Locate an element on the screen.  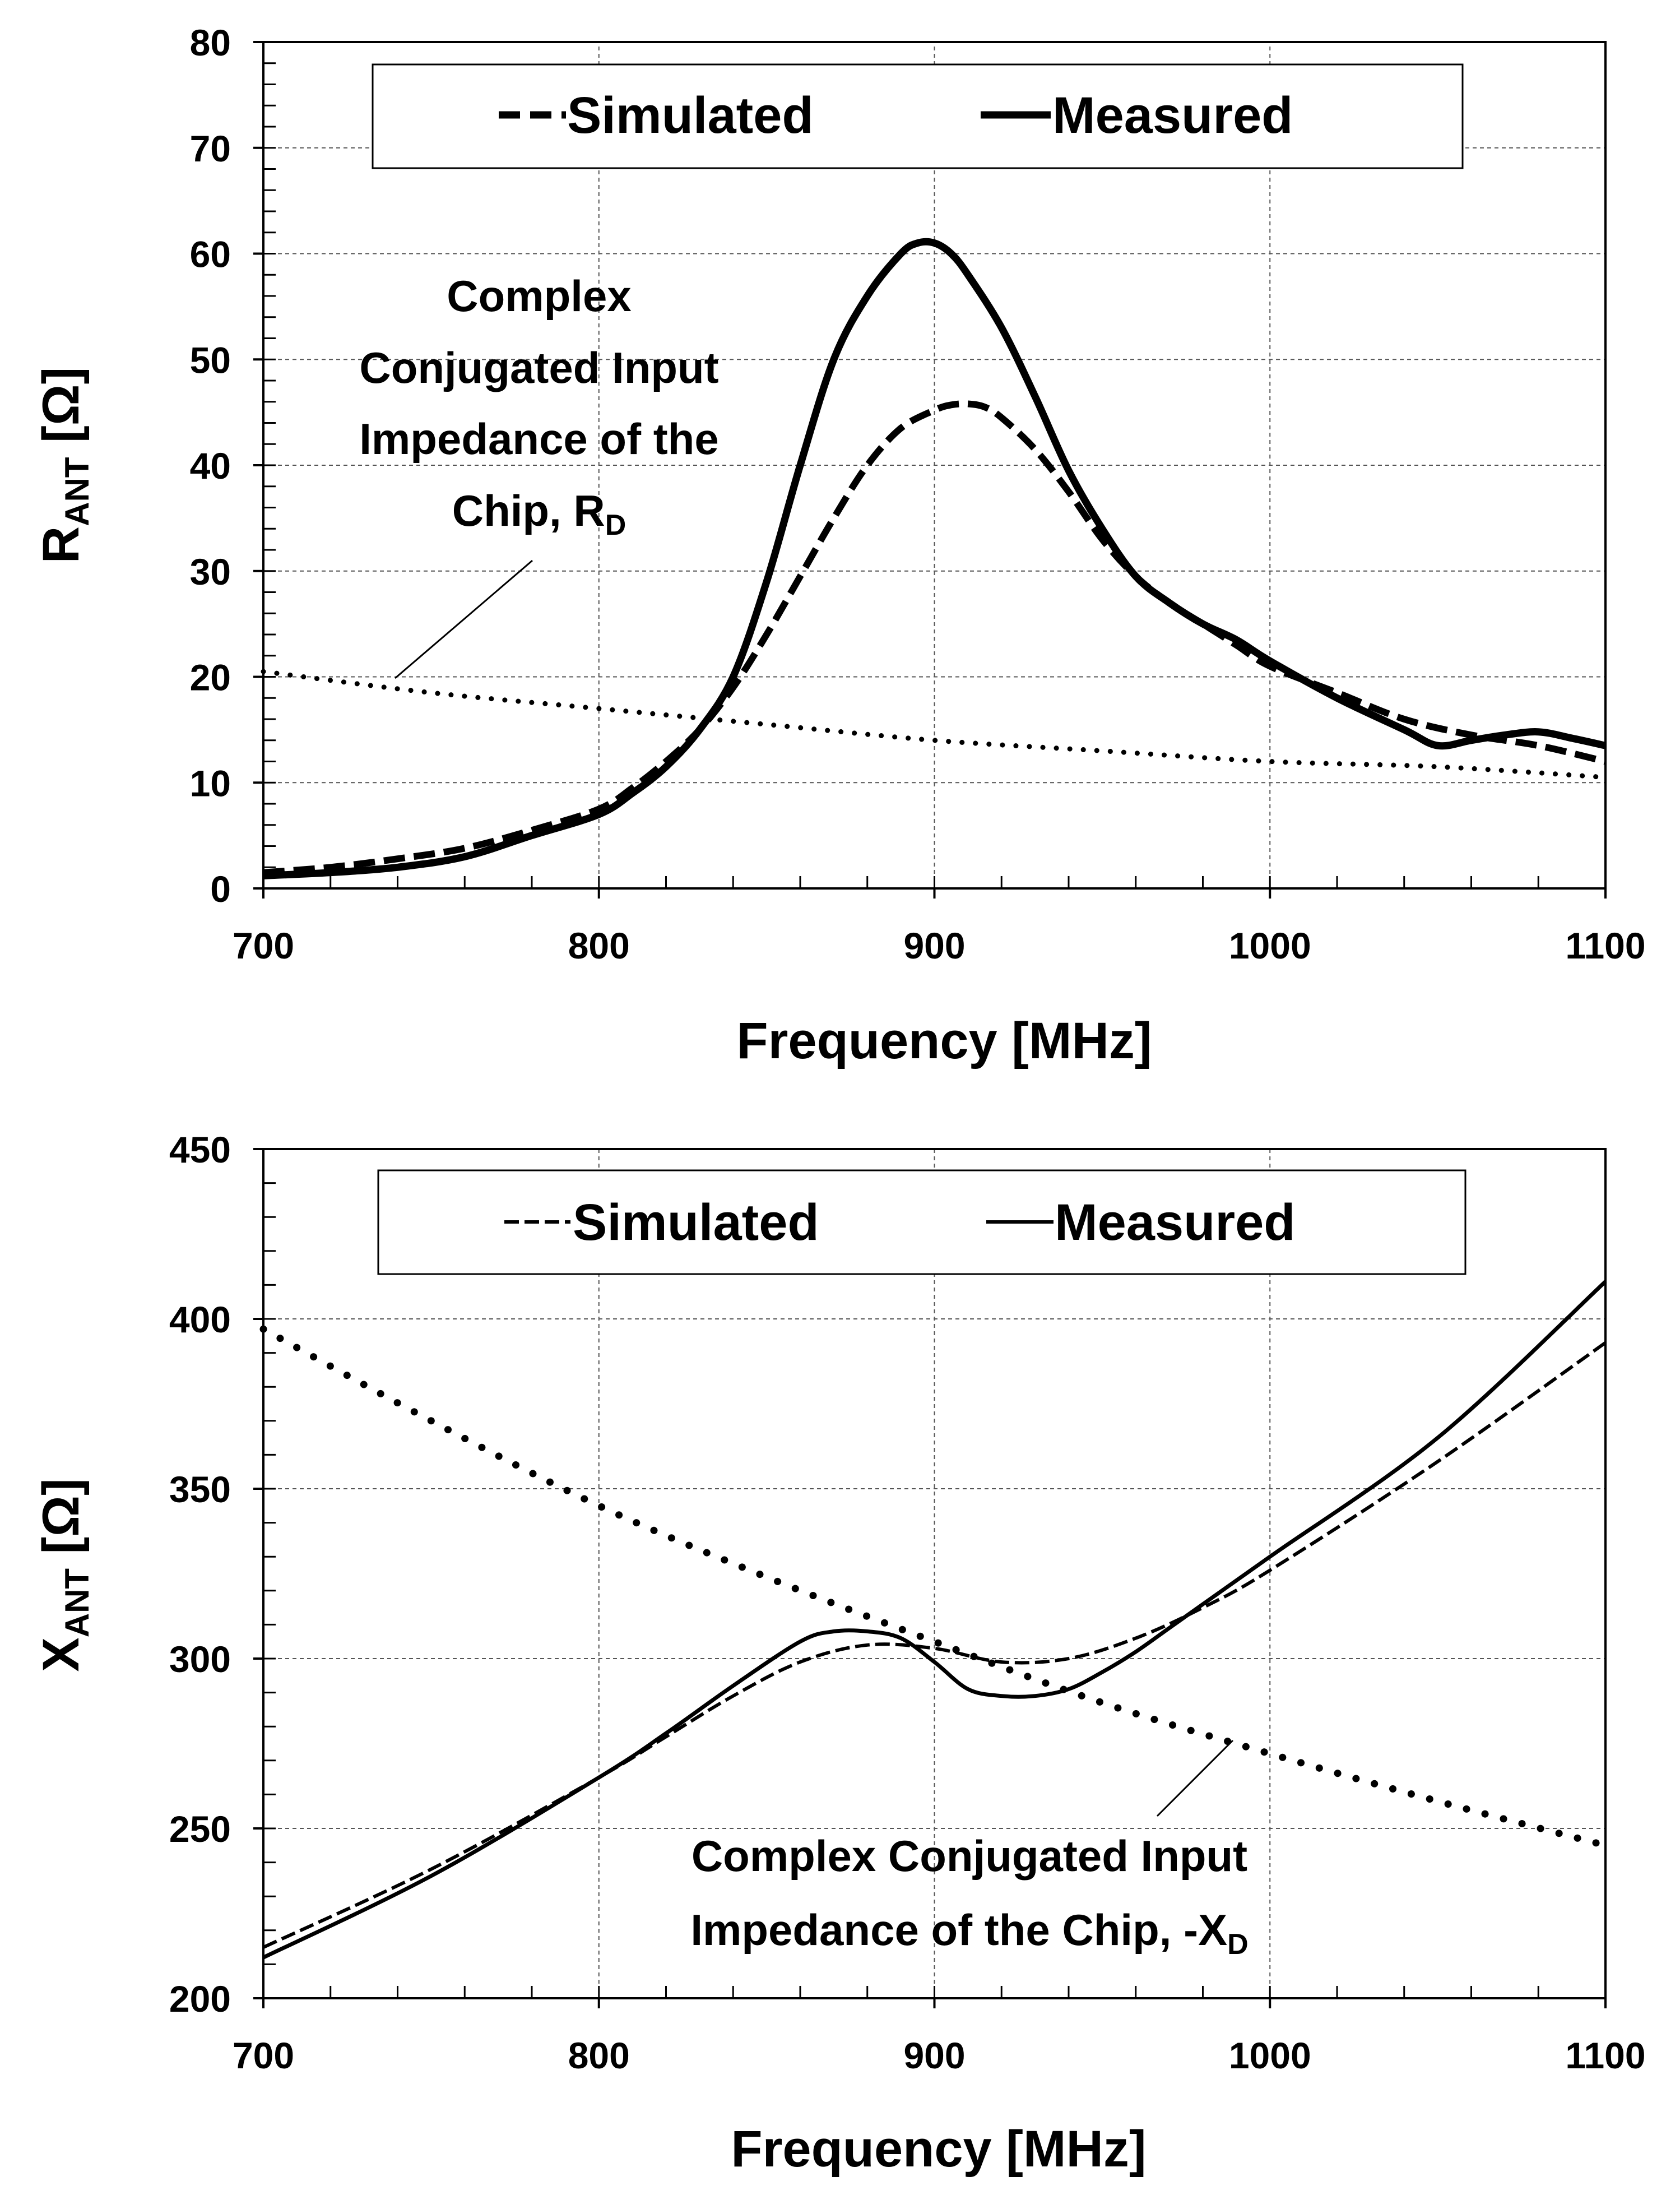
chart-top-annotation-line-4: Chip, RD is located at coordinates (539, 513).